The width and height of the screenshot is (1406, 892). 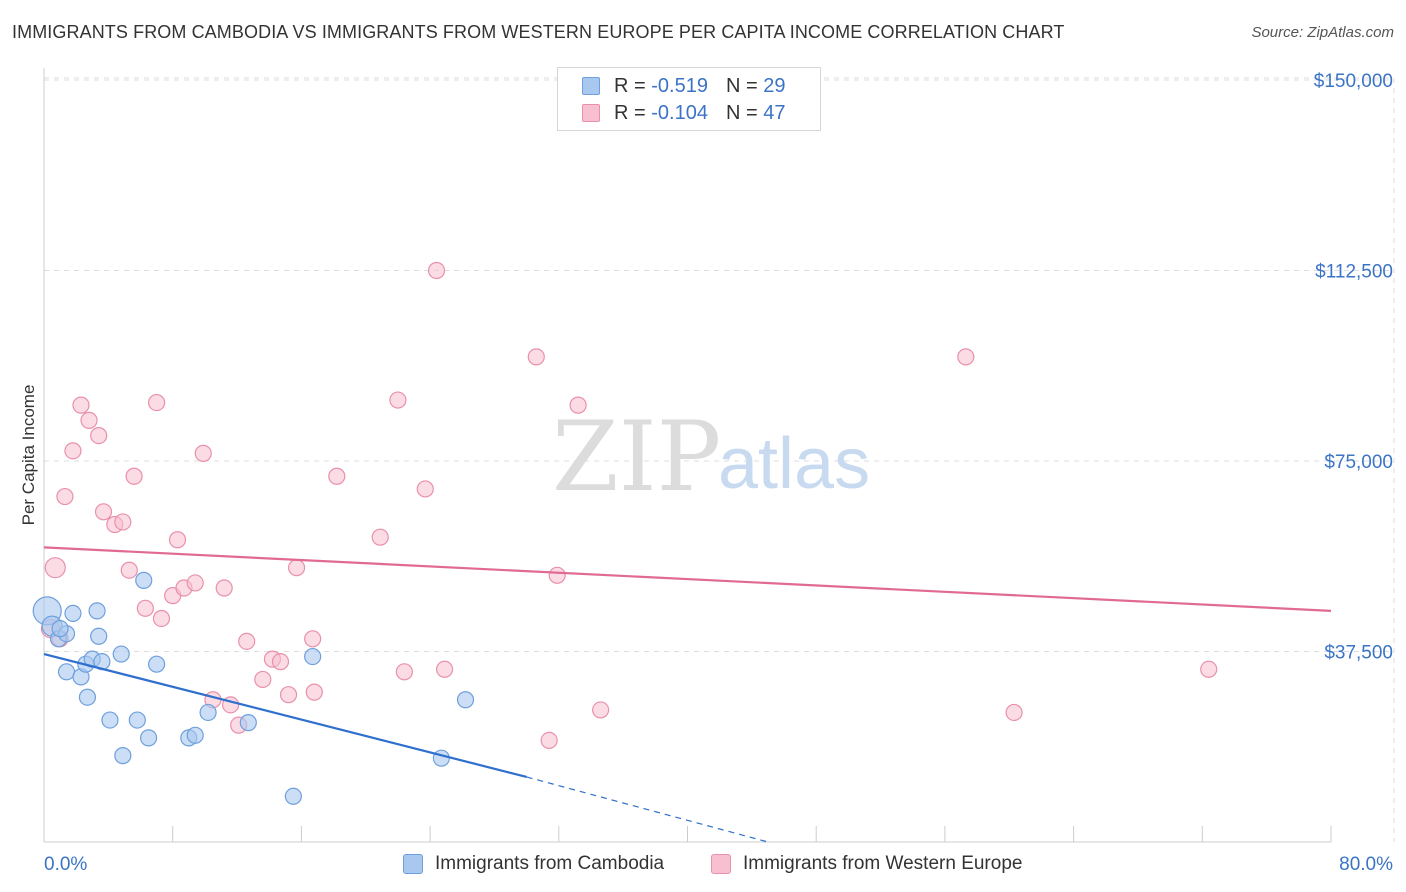 What do you see at coordinates (1358, 462) in the screenshot?
I see `y-tick-label: $75,000` at bounding box center [1358, 462].